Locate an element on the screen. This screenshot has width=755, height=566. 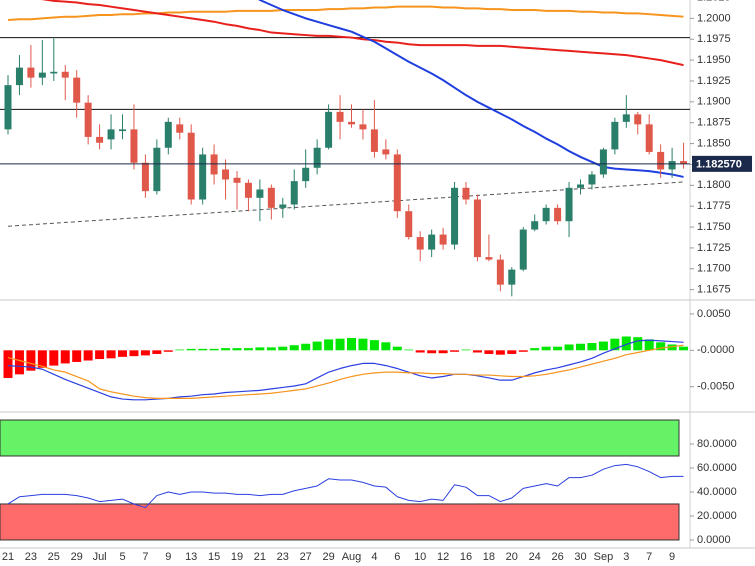
x-tick-label: 9 is located at coordinates (168, 557).